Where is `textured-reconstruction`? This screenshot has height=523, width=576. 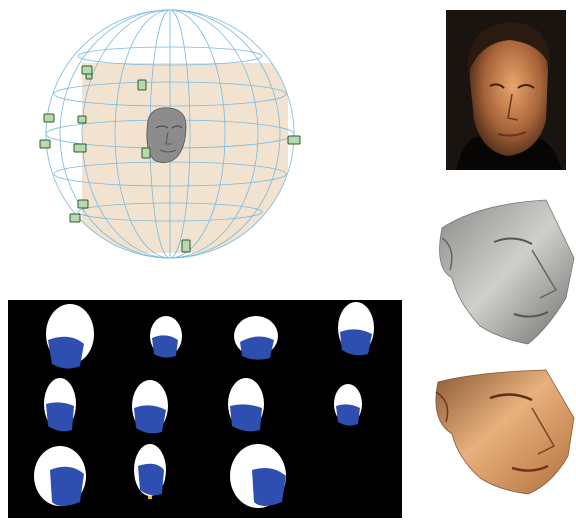
textured-reconstruction is located at coordinates (502, 433).